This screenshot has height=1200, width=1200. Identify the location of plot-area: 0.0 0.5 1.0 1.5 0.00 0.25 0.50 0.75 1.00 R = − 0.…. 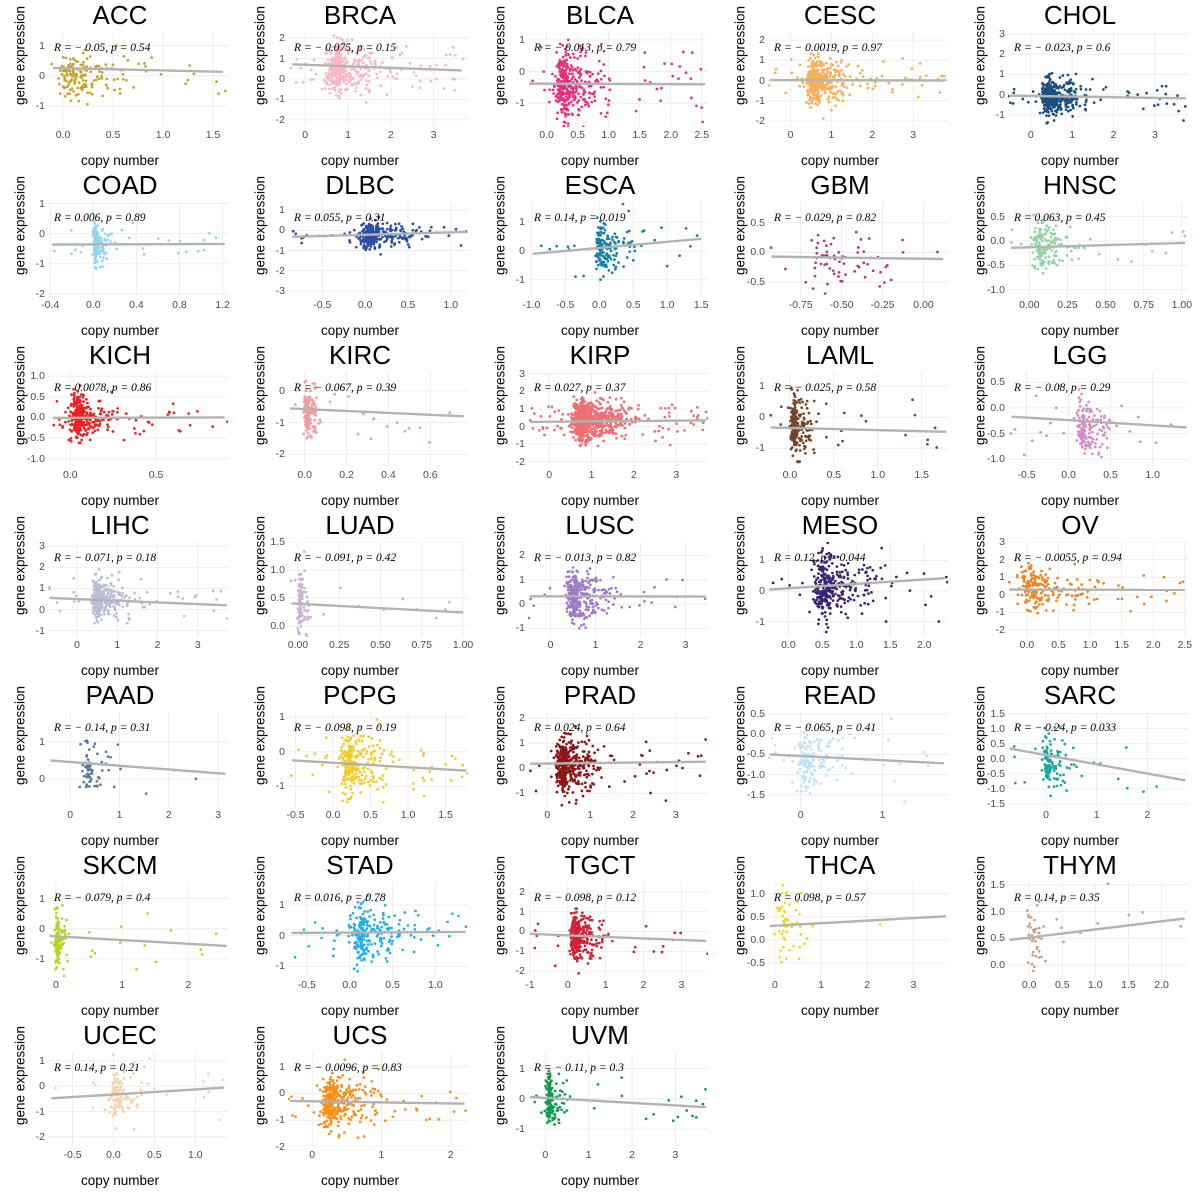
(371, 593).